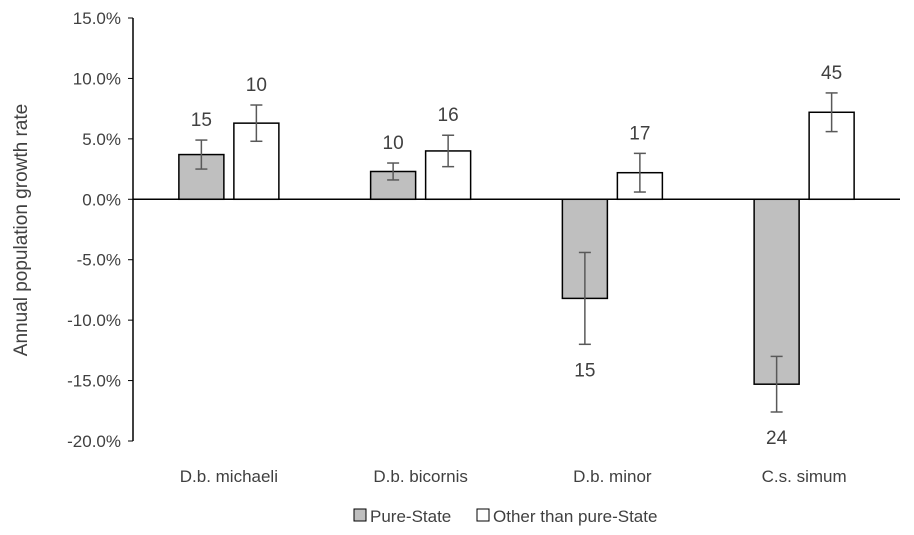  What do you see at coordinates (229, 476) in the screenshot?
I see `x-category-label: D.b. michaeli` at bounding box center [229, 476].